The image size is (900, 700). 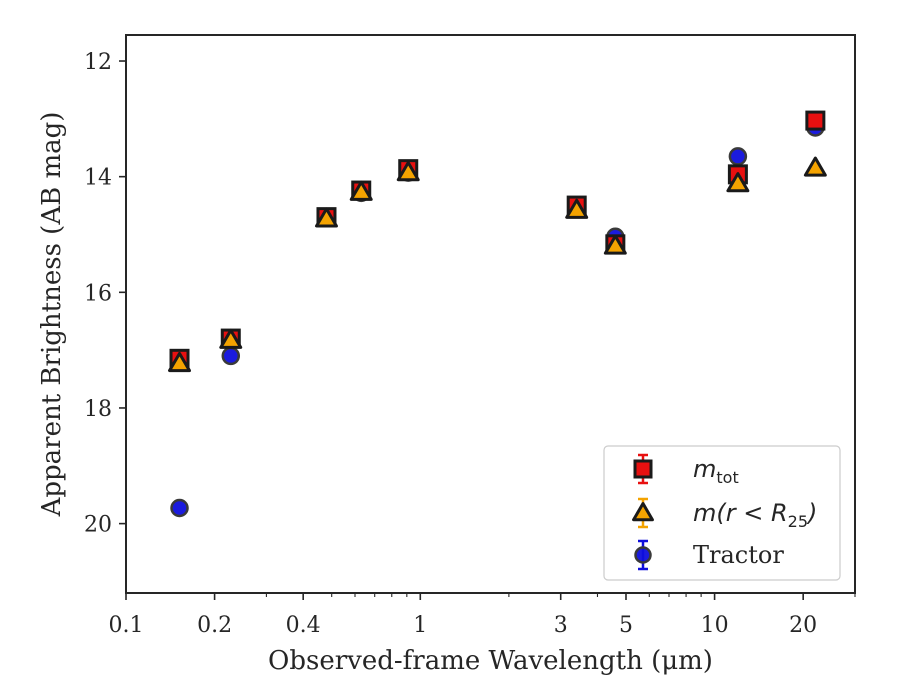 I want to click on x-tick-label: 5, so click(x=626, y=625).